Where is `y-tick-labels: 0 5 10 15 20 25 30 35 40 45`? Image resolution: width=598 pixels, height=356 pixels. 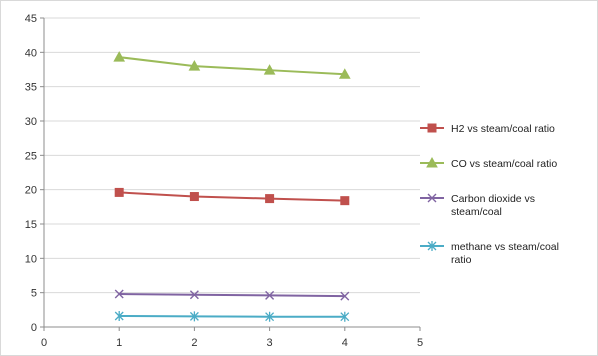 y-tick-labels: 0 5 10 15 20 25 30 35 40 45 is located at coordinates (34, 173).